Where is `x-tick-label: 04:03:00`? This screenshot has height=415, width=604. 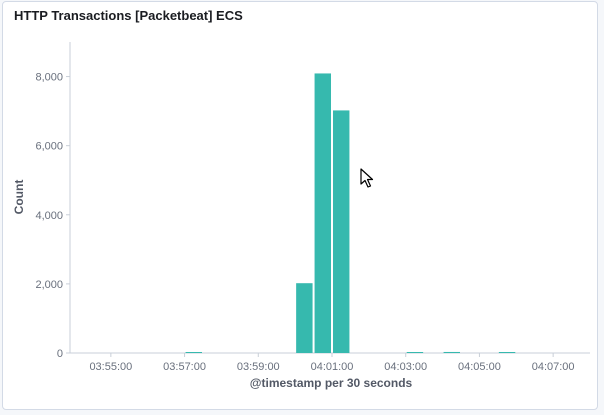
x-tick-label: 04:03:00 is located at coordinates (405, 367).